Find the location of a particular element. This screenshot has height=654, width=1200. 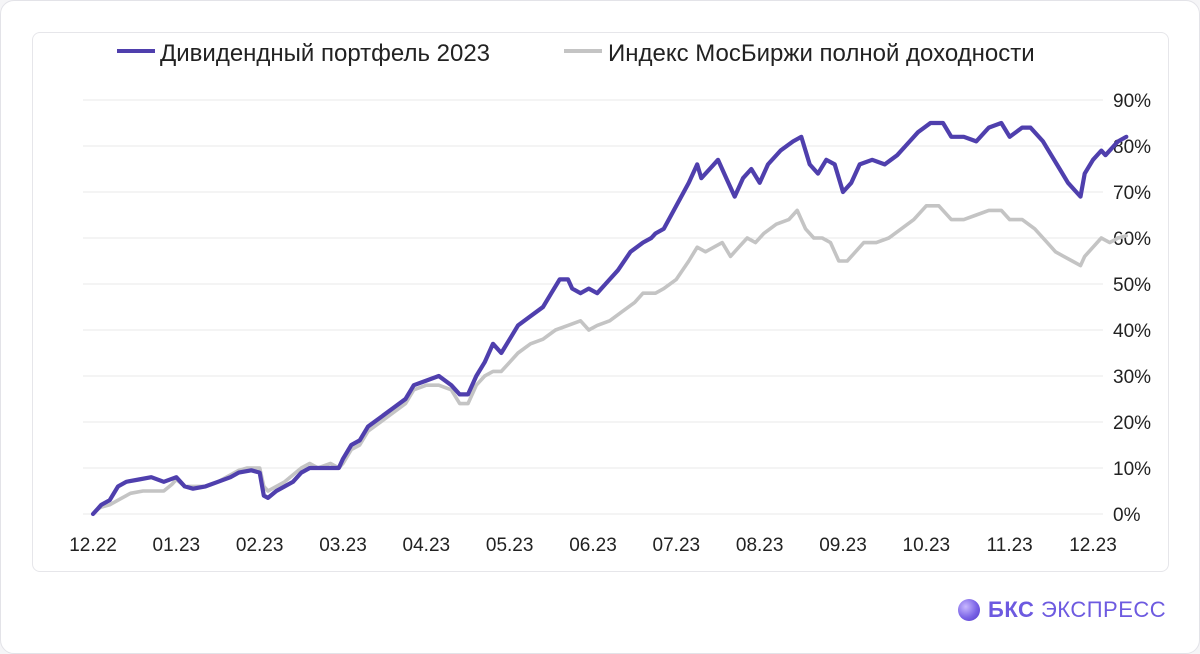

y-tick-label: 90% is located at coordinates (1132, 101).